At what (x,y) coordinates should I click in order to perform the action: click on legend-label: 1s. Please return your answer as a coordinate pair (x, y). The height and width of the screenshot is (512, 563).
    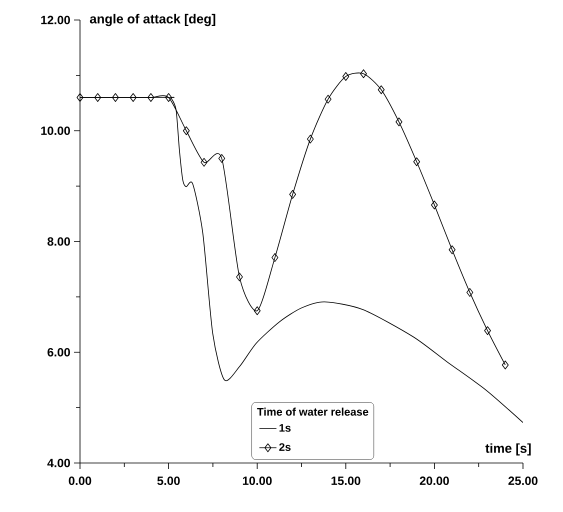
    Looking at the image, I should click on (285, 428).